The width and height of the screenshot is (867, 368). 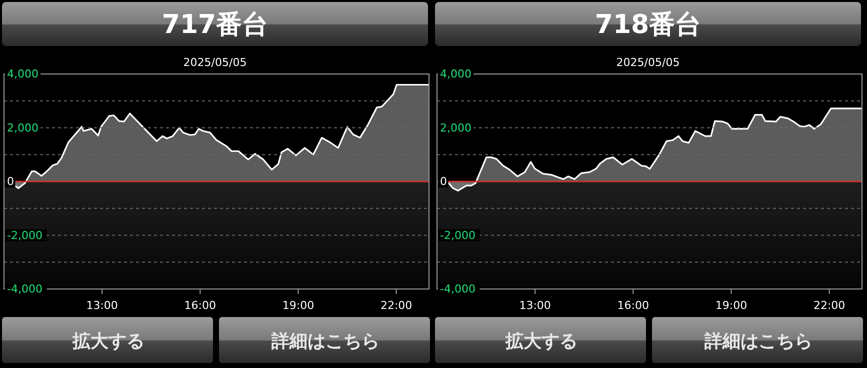 What do you see at coordinates (648, 25) in the screenshot?
I see `chart-title: 718番台` at bounding box center [648, 25].